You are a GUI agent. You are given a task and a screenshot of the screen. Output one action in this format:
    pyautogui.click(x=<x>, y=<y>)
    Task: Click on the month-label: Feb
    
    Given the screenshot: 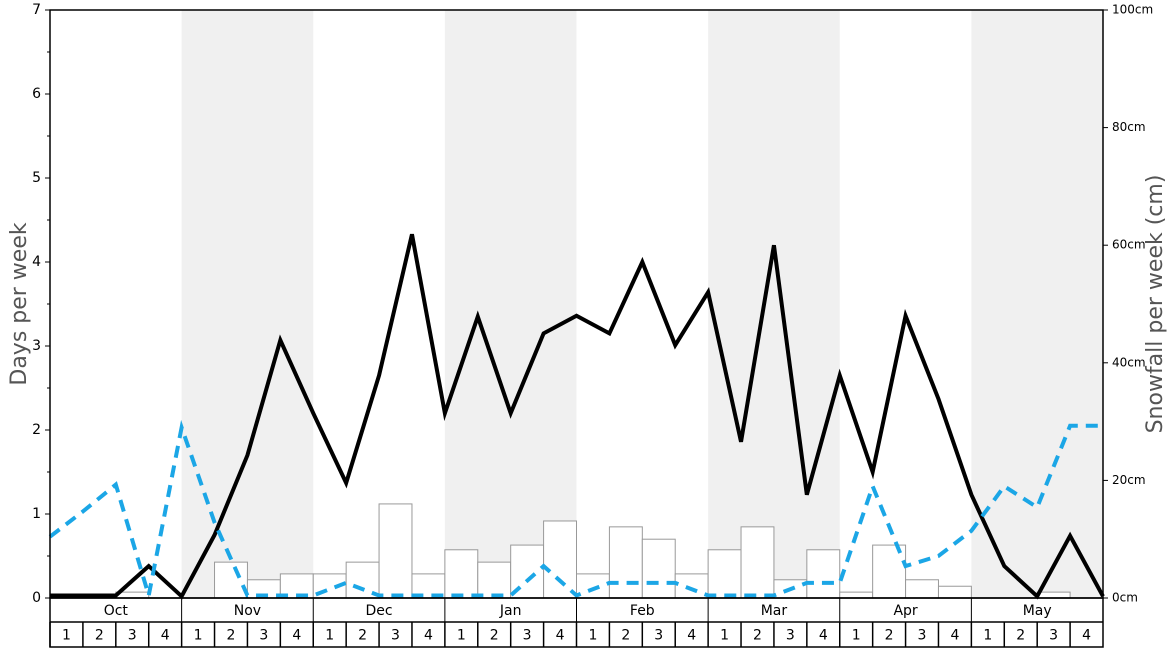 What is the action you would take?
    pyautogui.click(x=642, y=611)
    